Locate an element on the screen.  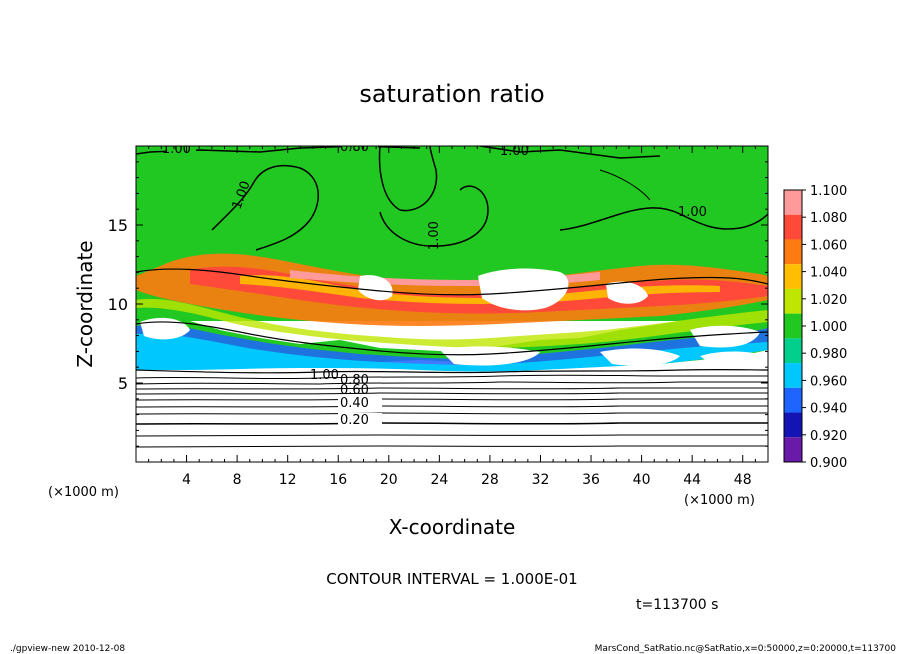
x-unit-label-right: (×1000 m) is located at coordinates (719, 500).